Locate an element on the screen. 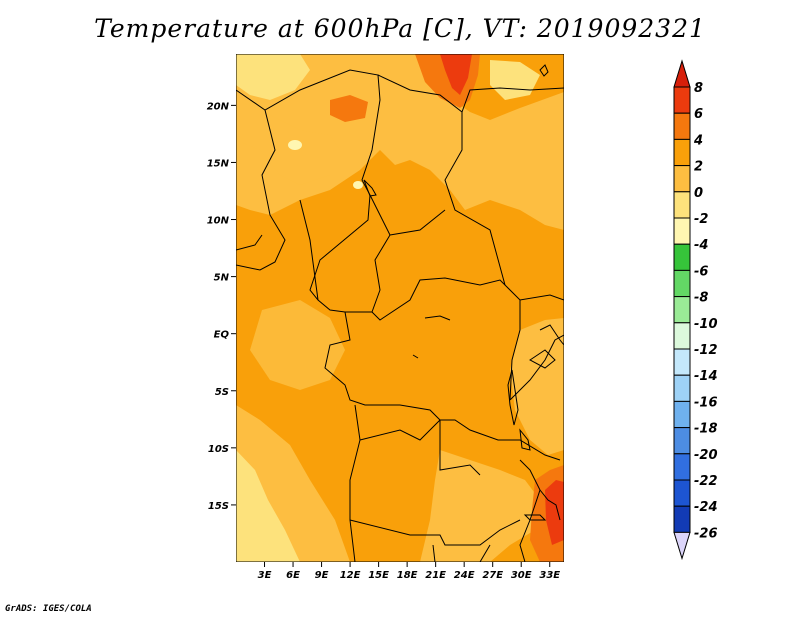 This screenshot has height=618, width=800. colorbar-level-label: 0 is located at coordinates (698, 193).